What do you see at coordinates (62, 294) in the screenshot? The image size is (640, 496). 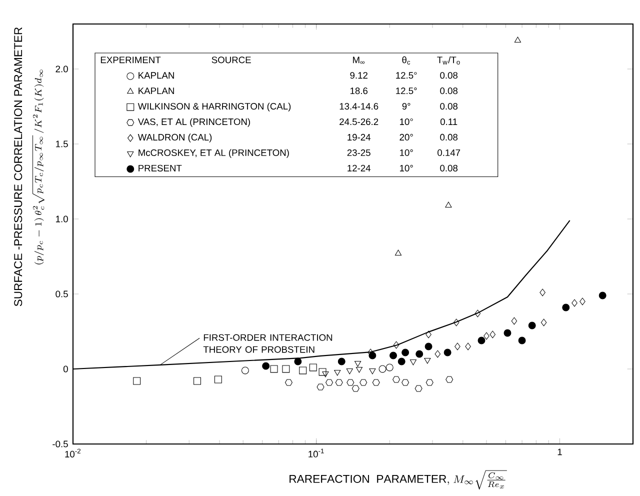 I see `y-tick-label: 0.5` at bounding box center [62, 294].